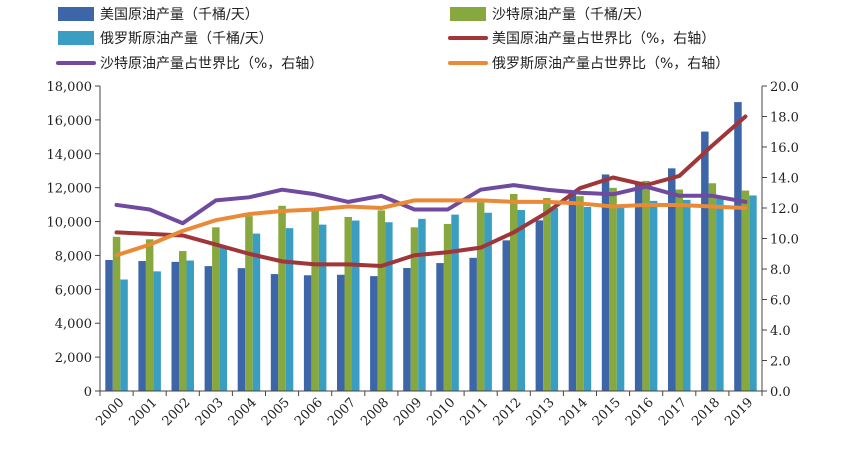 The height and width of the screenshot is (458, 842). Describe the element at coordinates (309, 412) in the screenshot. I see `x-tick-label: 2006` at that location.